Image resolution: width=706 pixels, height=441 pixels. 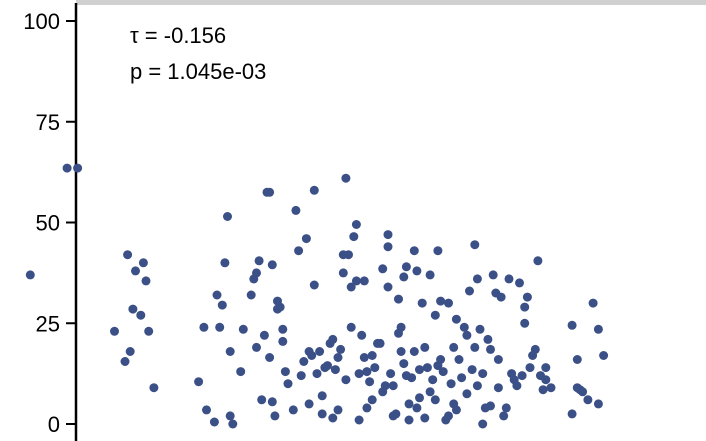 I want to click on y-tick-label: 0, so click(x=54, y=424).